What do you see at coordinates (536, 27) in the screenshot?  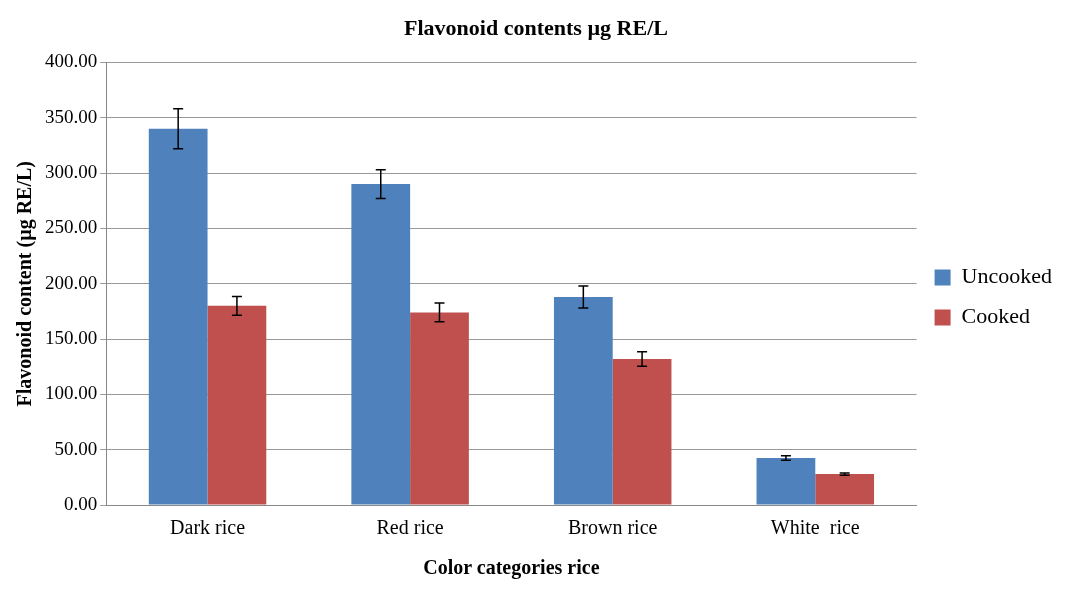 I see `chart-title: Flavonoid contents µg RE/L` at bounding box center [536, 27].